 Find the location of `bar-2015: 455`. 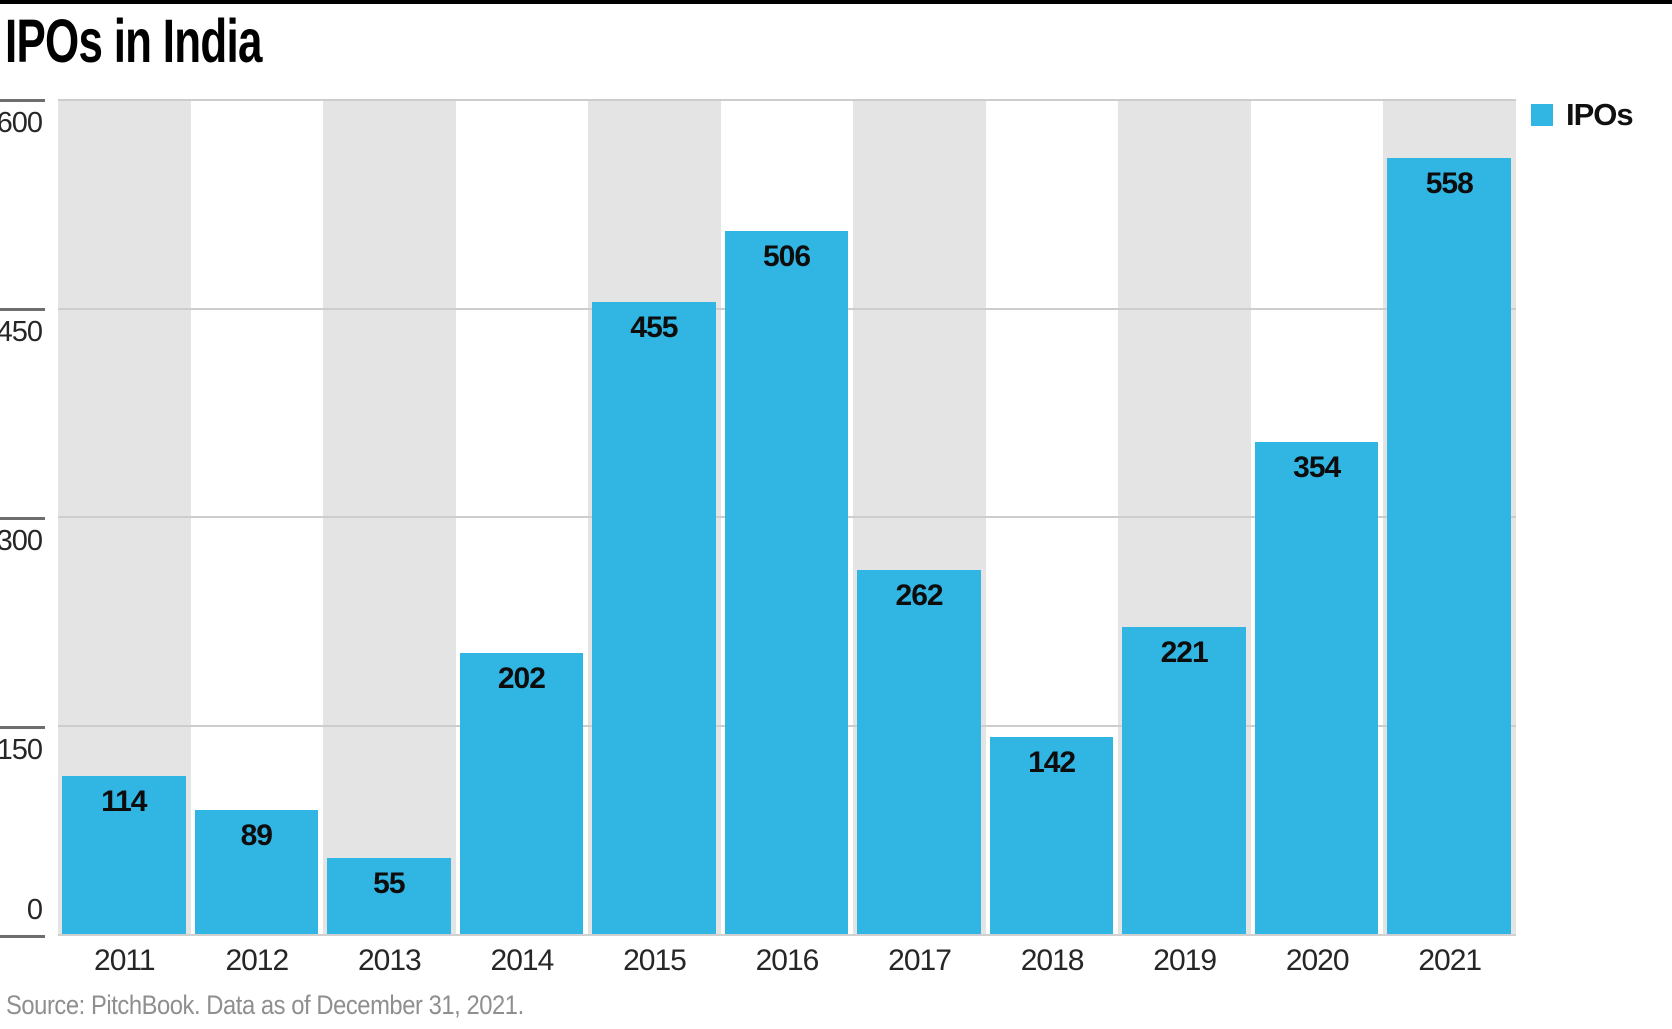

bar-2015: 455 is located at coordinates (654, 617).